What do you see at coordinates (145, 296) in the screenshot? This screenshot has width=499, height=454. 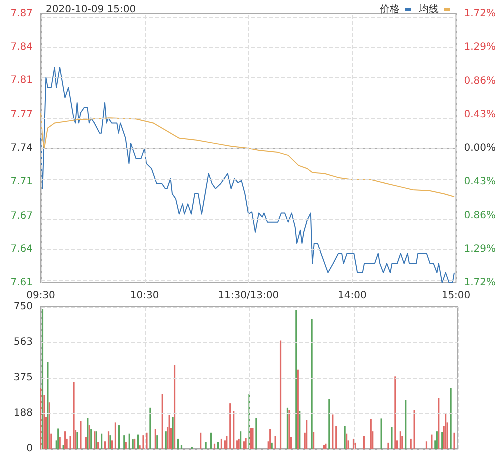 I see `x-tick-label: 10:30` at bounding box center [145, 296].